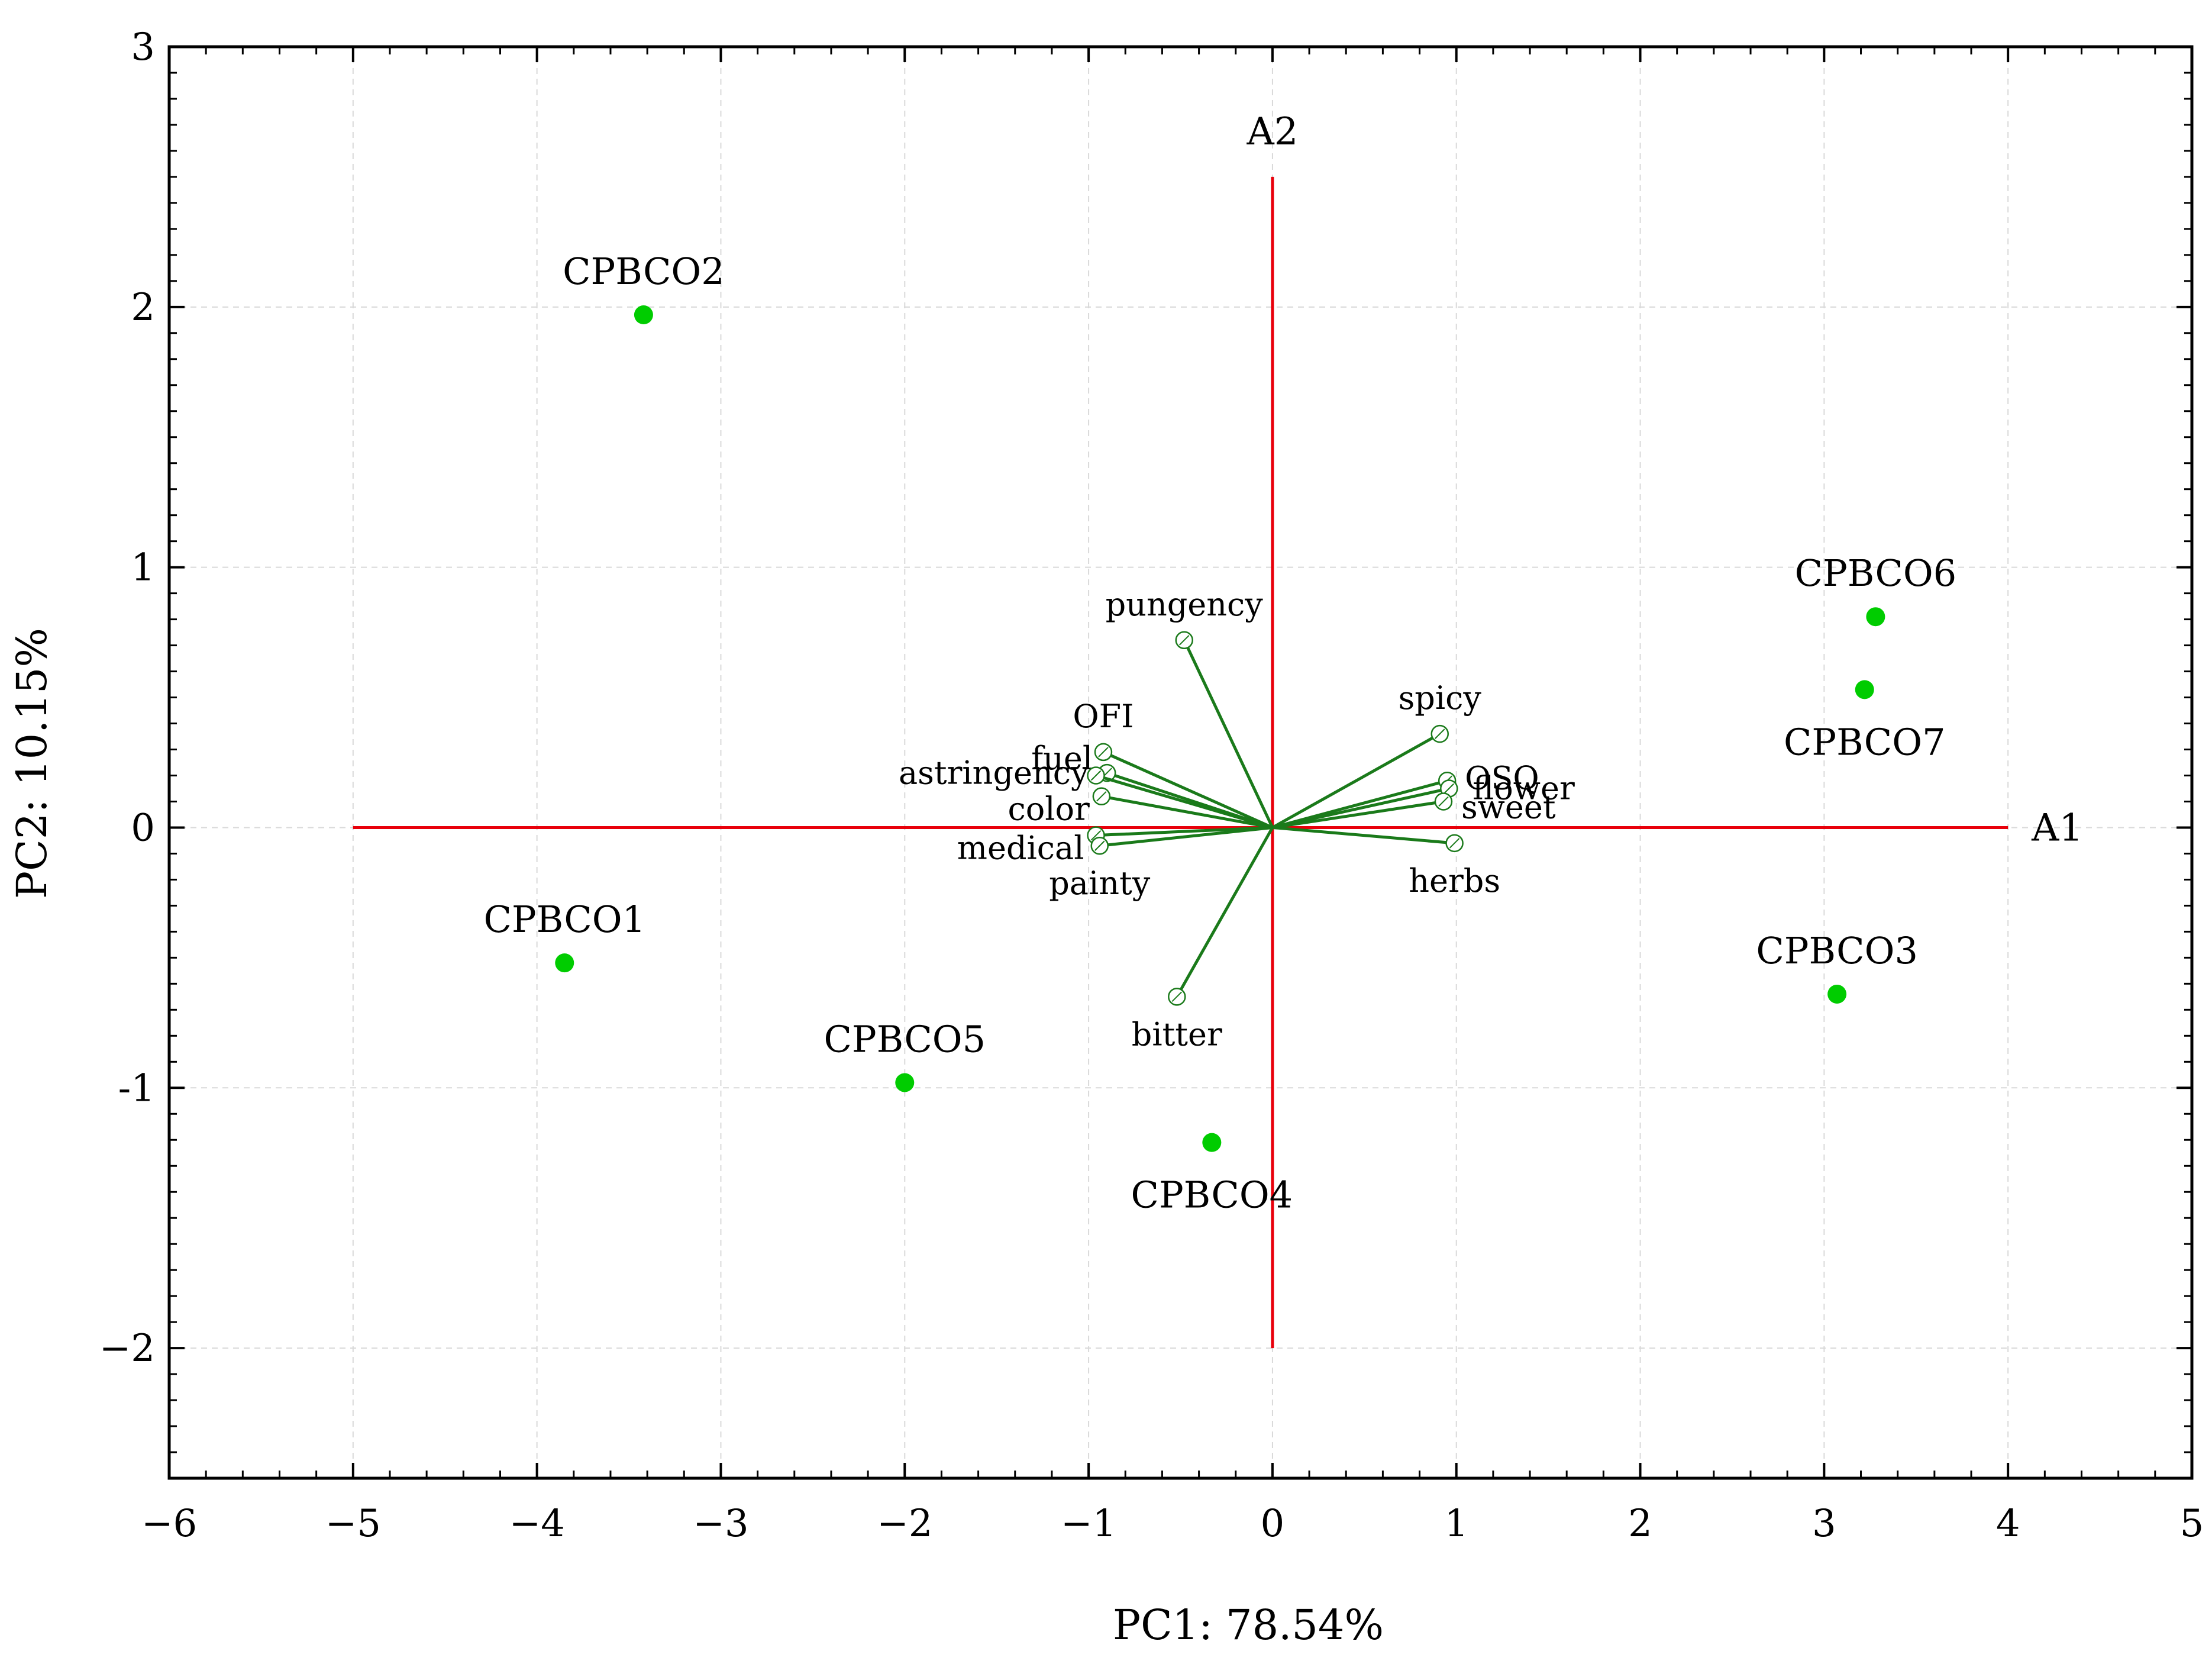  I want to click on score-label-cpbco5: CPBCO5, so click(905, 1038).